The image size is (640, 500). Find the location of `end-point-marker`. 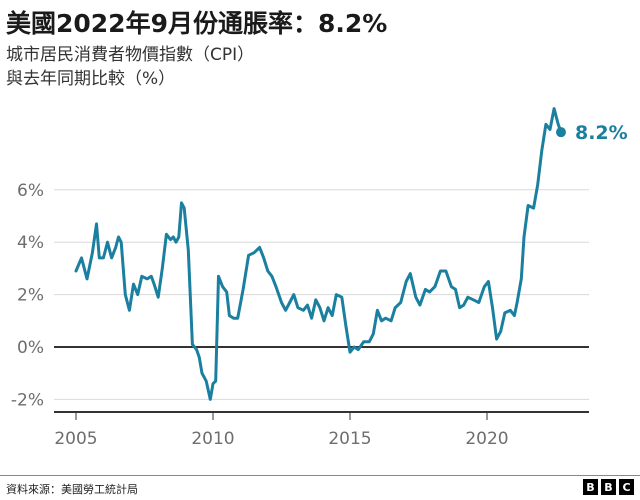

end-point-marker is located at coordinates (560, 132).